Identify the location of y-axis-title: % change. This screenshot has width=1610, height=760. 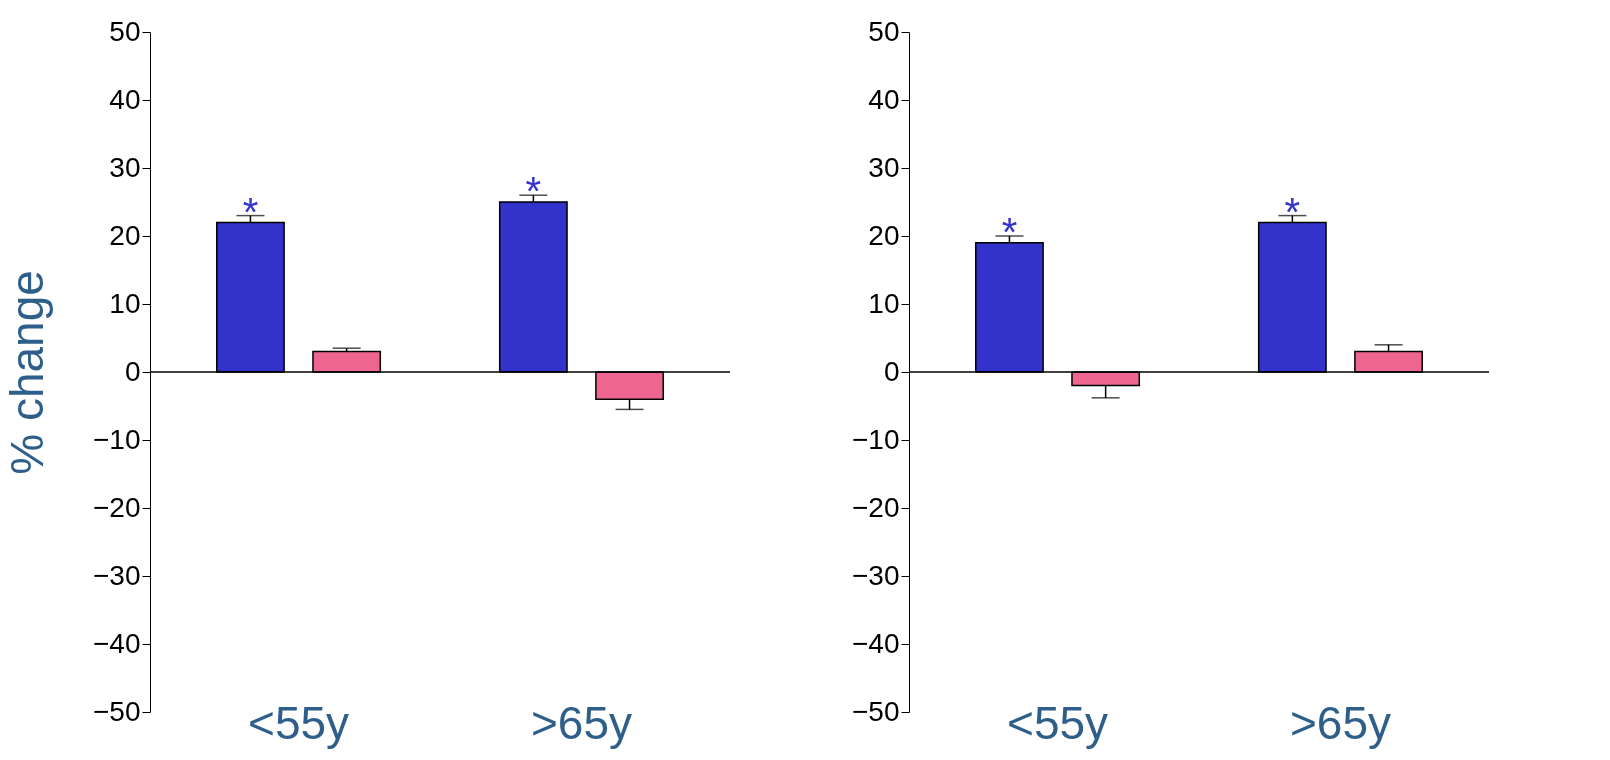
(27, 372).